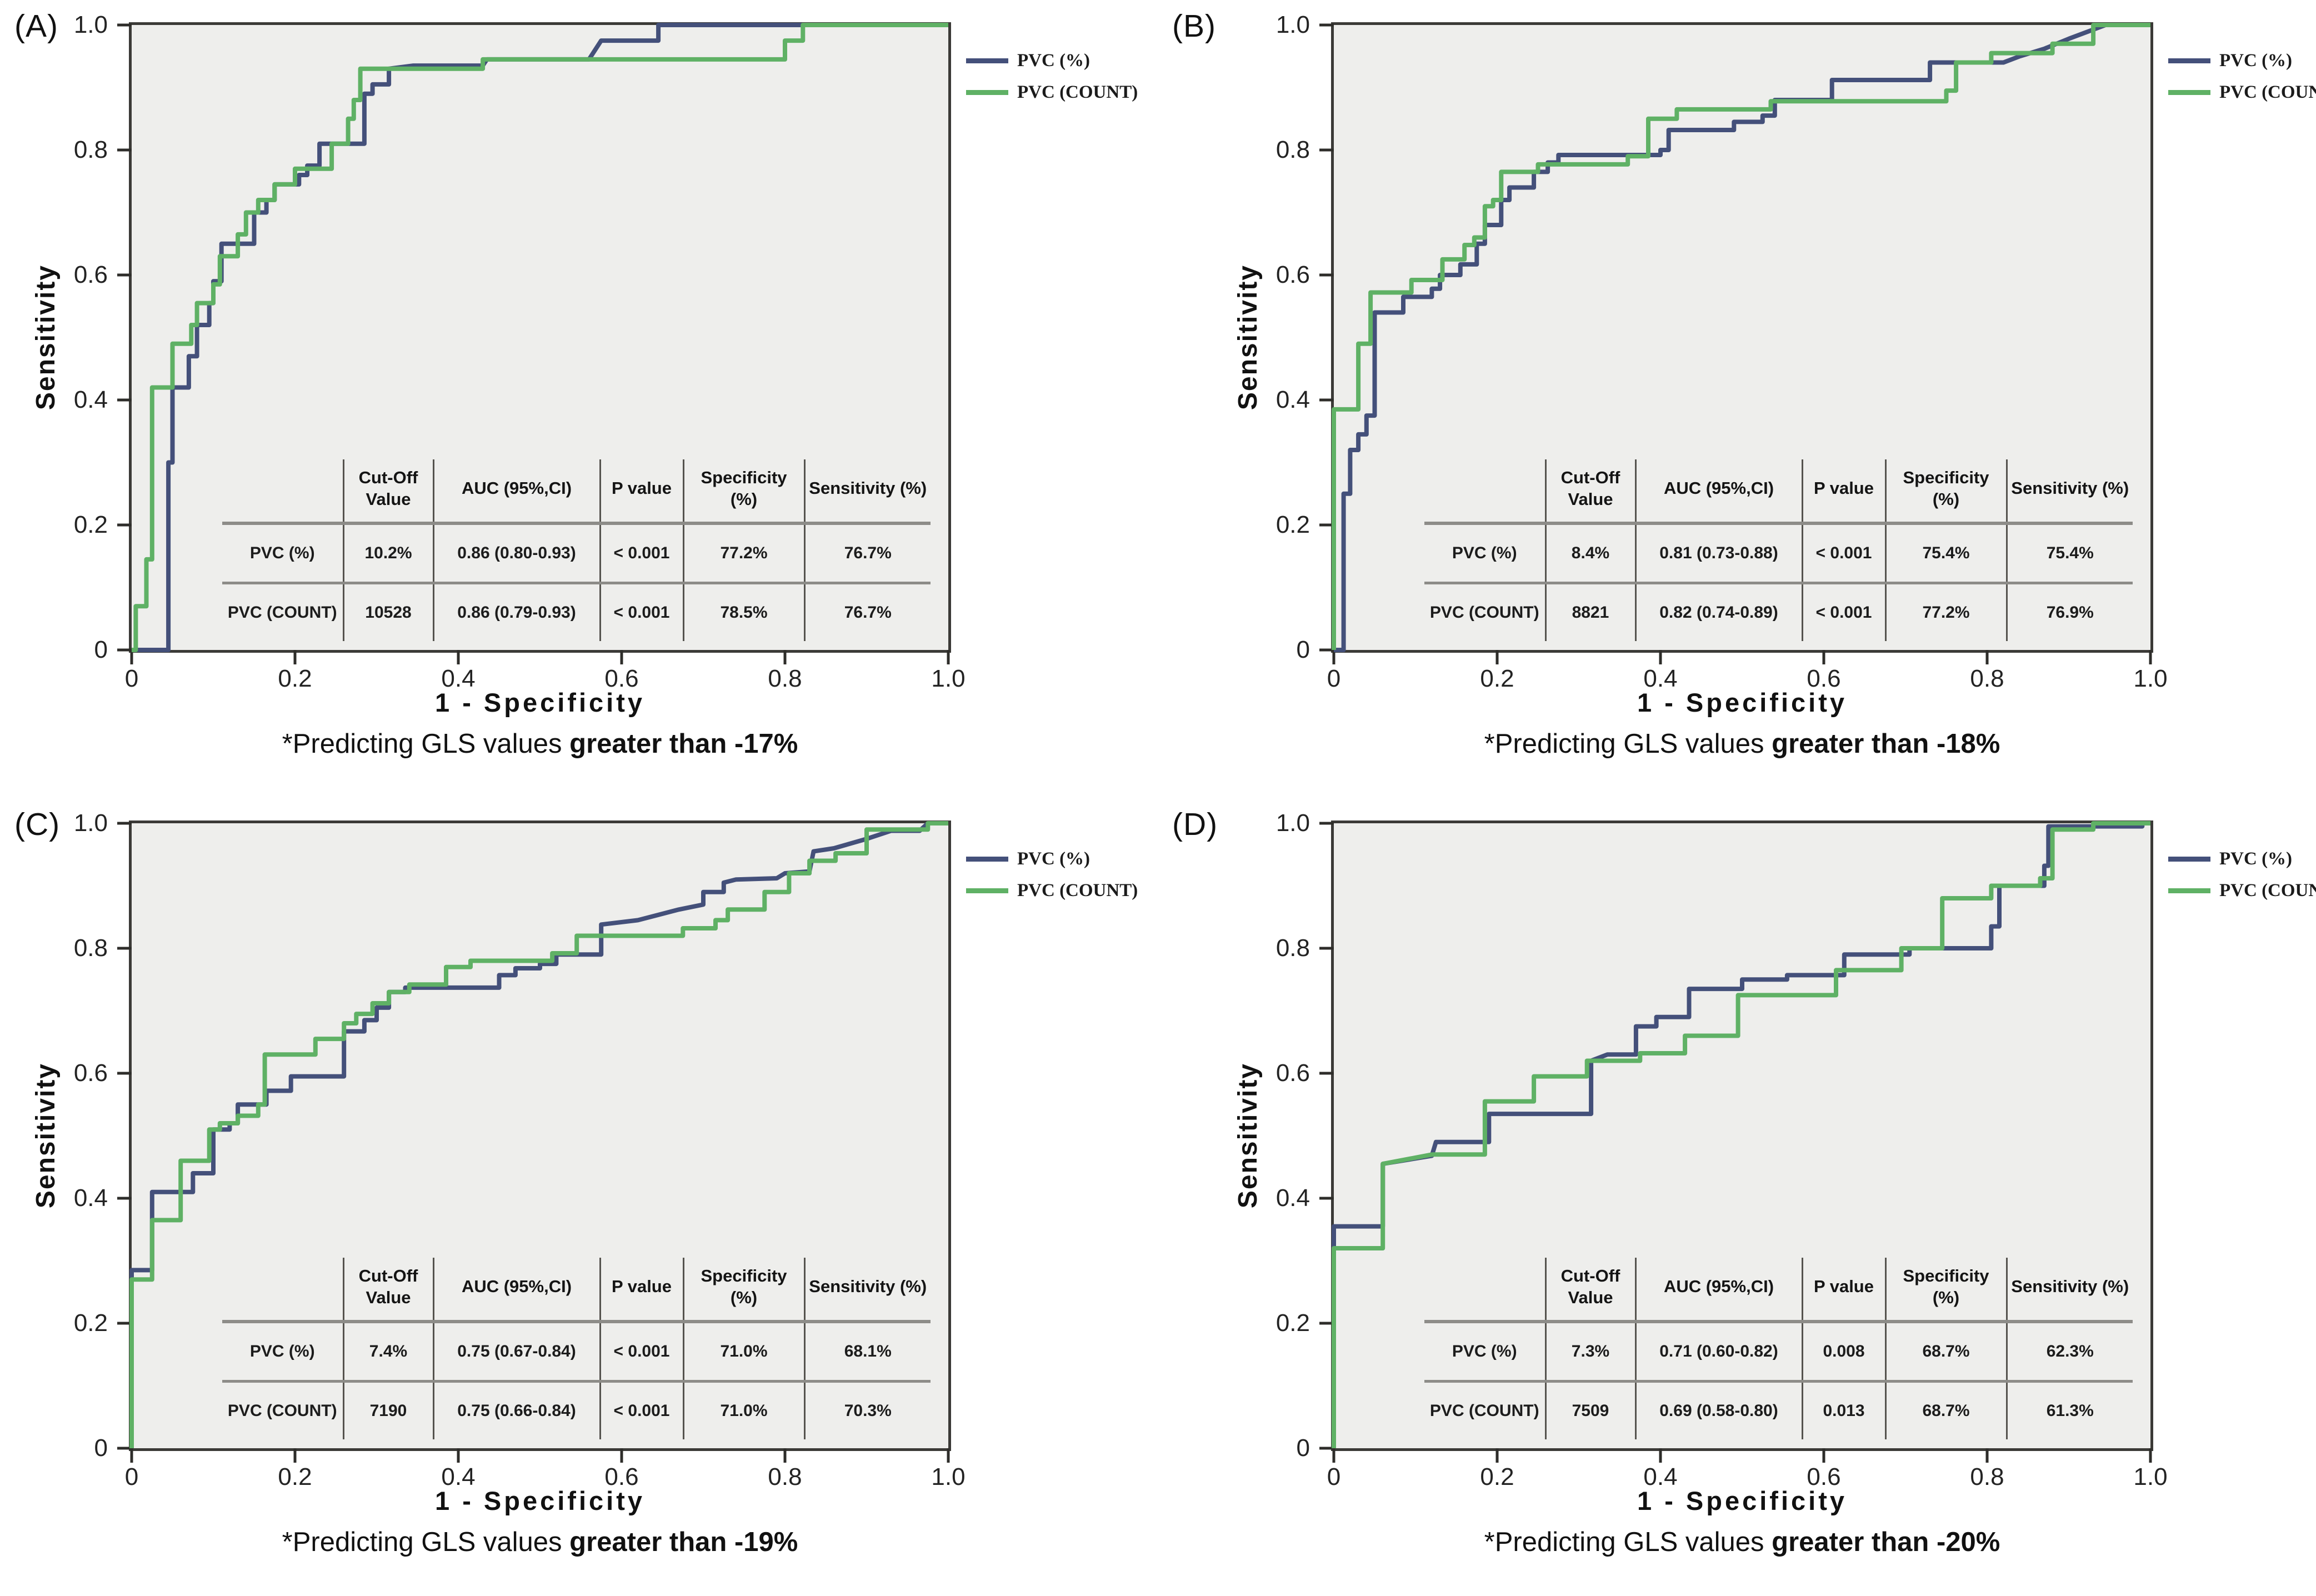 Image resolution: width=2316 pixels, height=1596 pixels. What do you see at coordinates (867, 1290) in the screenshot?
I see `header-sensitivity: Sensitivity (%)` at bounding box center [867, 1290].